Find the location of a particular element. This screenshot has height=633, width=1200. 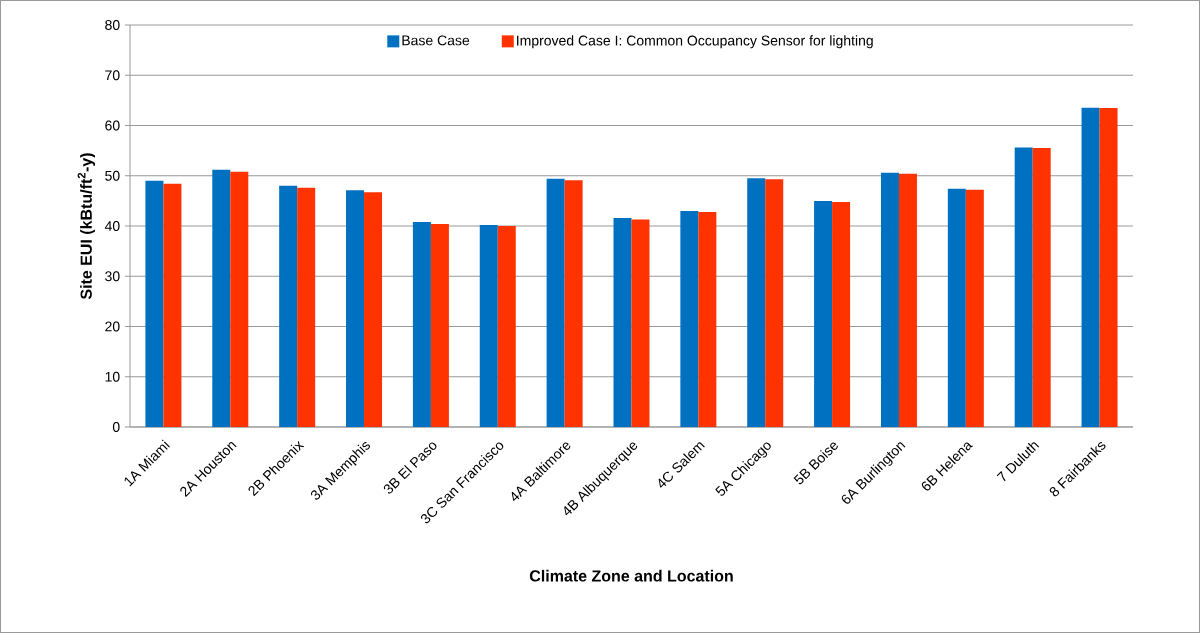

legend-label: Improved Case I: Common Occupancy Sensor for lighting is located at coordinates (695, 42).